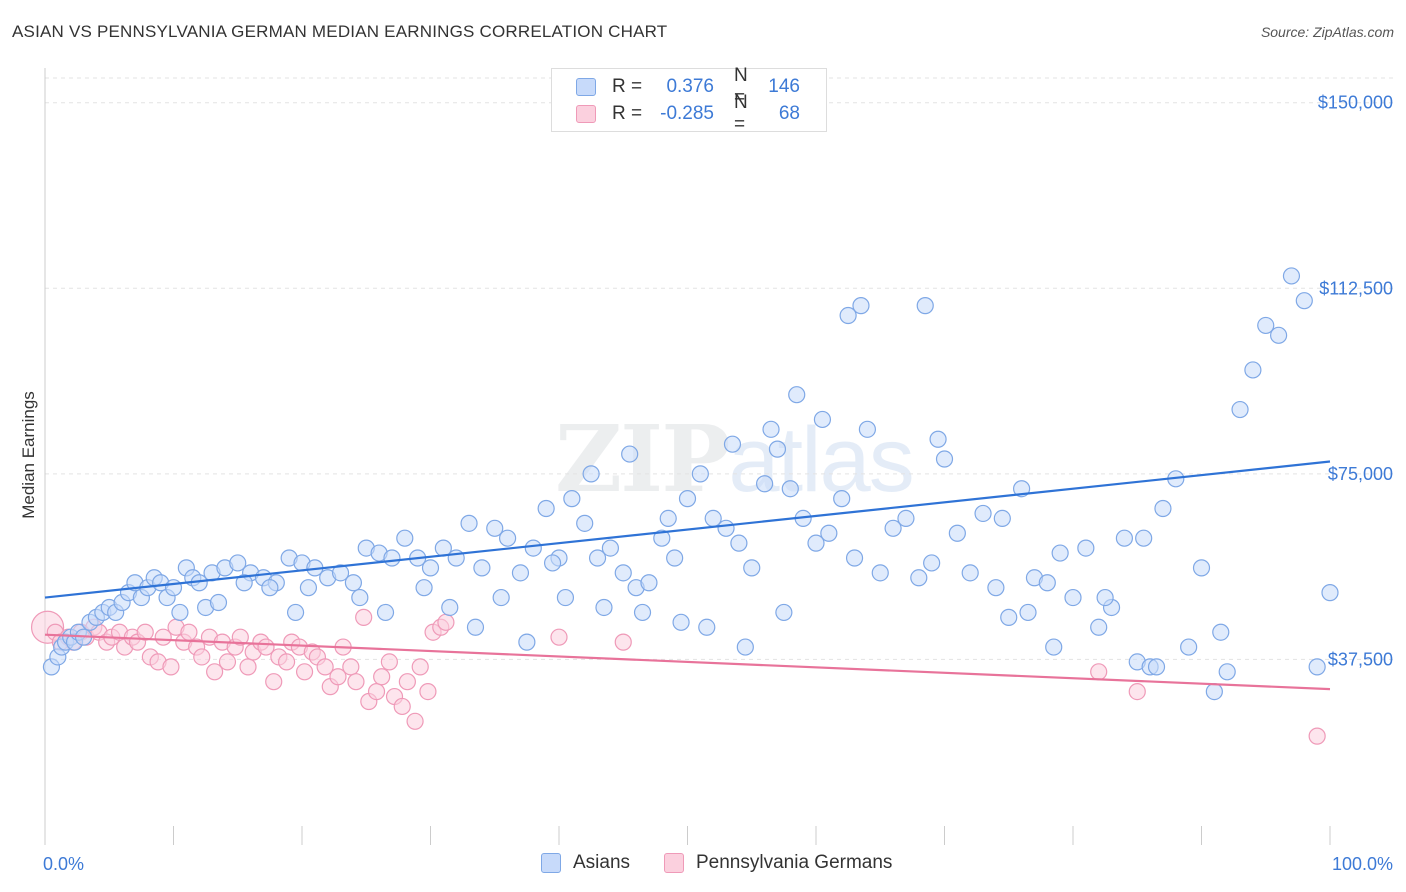 The width and height of the screenshot is (1406, 892). Describe the element at coordinates (794, 862) in the screenshot. I see `pa-germans-legend-label: Pennsylvania Germans` at that location.